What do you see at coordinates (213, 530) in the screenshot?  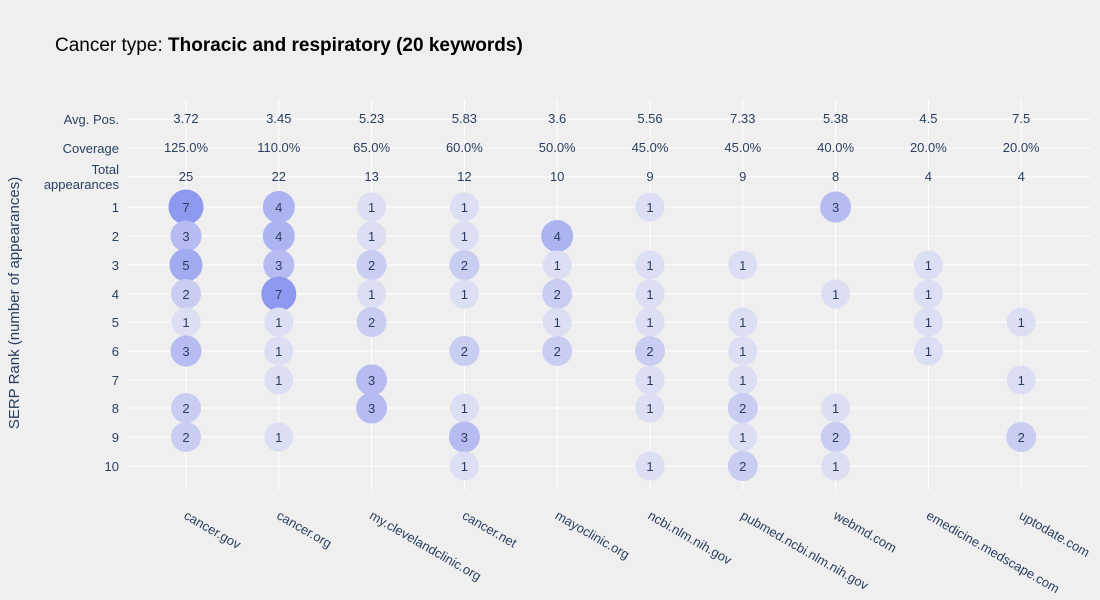 I see `x-tick-label: cancer.gov` at bounding box center [213, 530].